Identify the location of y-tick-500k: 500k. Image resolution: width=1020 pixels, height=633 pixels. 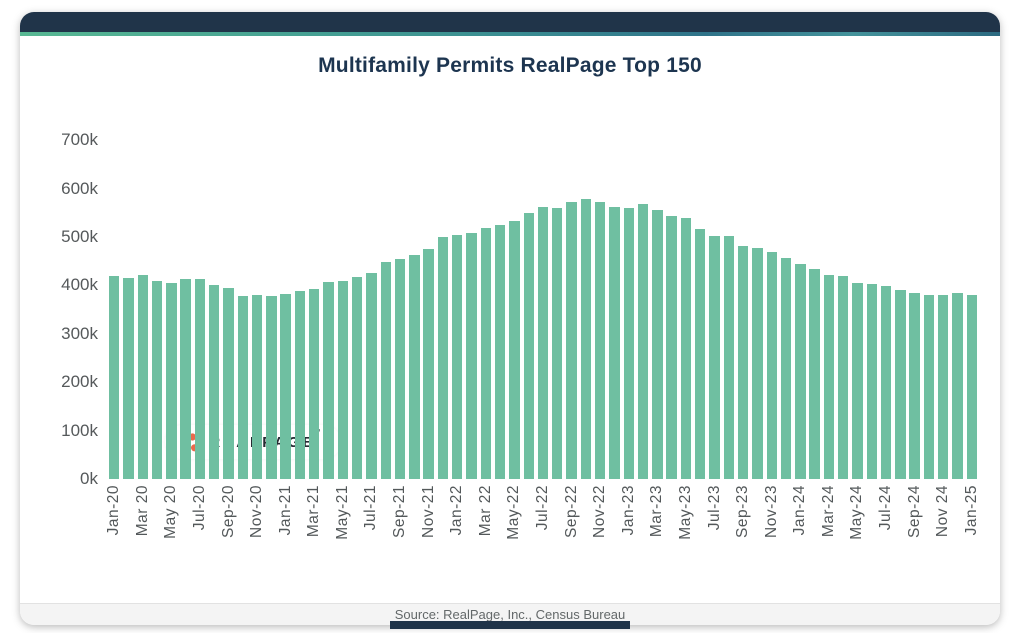
(79, 236).